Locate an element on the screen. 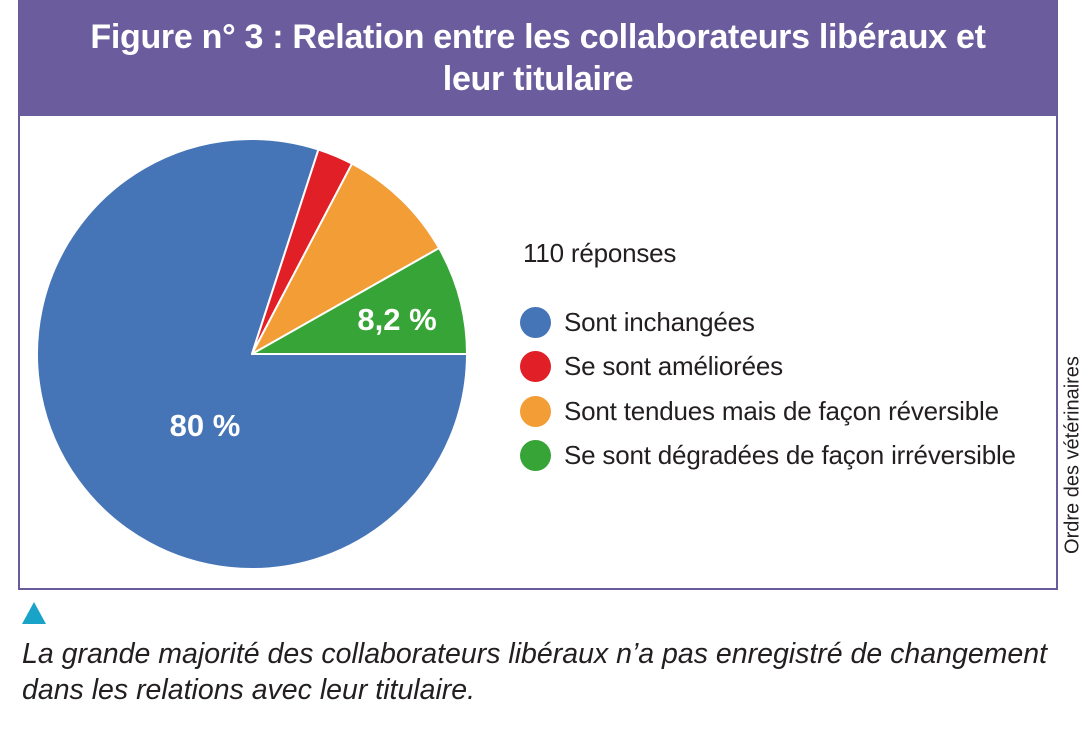 Image resolution: width=1089 pixels, height=736 pixels. legend-label: Sont tendues mais de façon réversible is located at coordinates (781, 410).